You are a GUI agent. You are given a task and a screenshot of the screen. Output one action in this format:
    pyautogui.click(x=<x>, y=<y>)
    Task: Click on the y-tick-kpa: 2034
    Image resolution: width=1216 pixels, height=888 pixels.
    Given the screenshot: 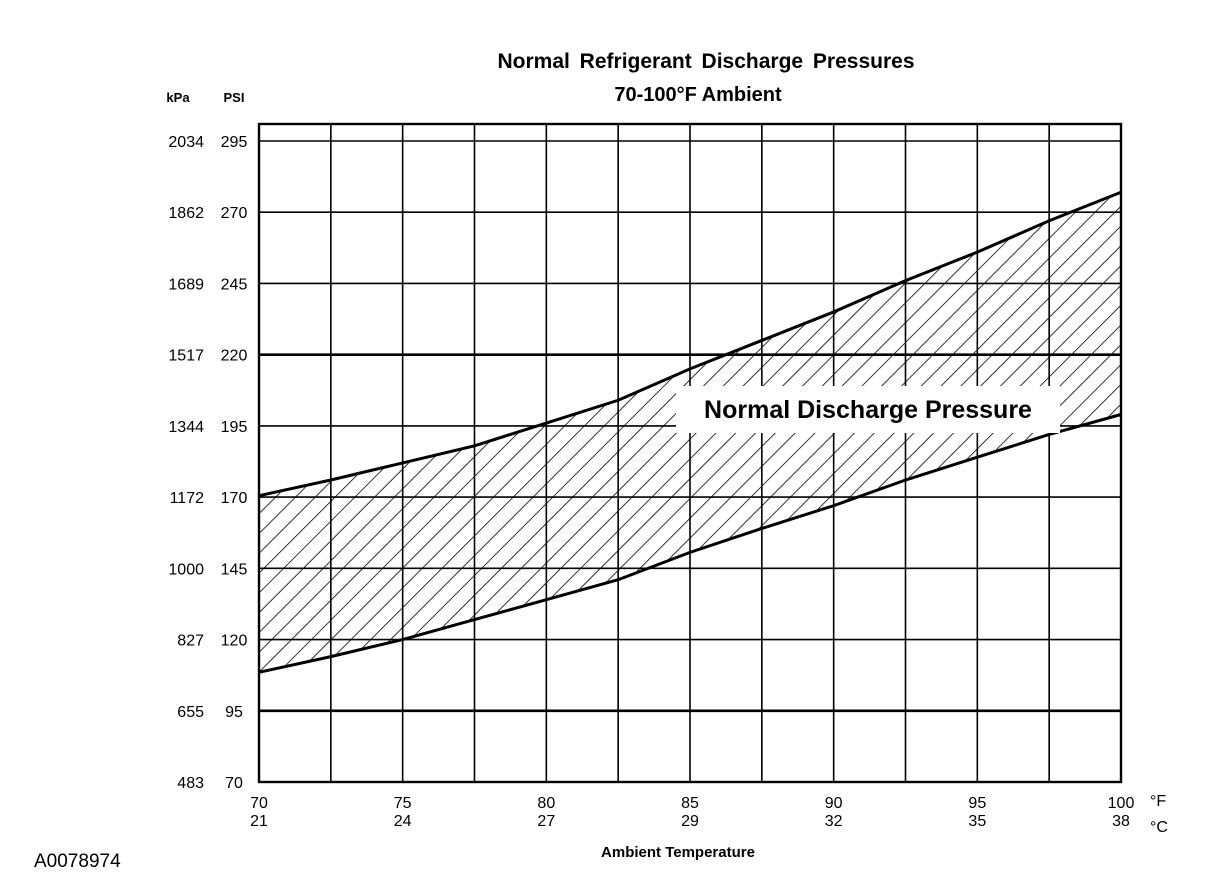 What is the action you would take?
    pyautogui.click(x=186, y=142)
    